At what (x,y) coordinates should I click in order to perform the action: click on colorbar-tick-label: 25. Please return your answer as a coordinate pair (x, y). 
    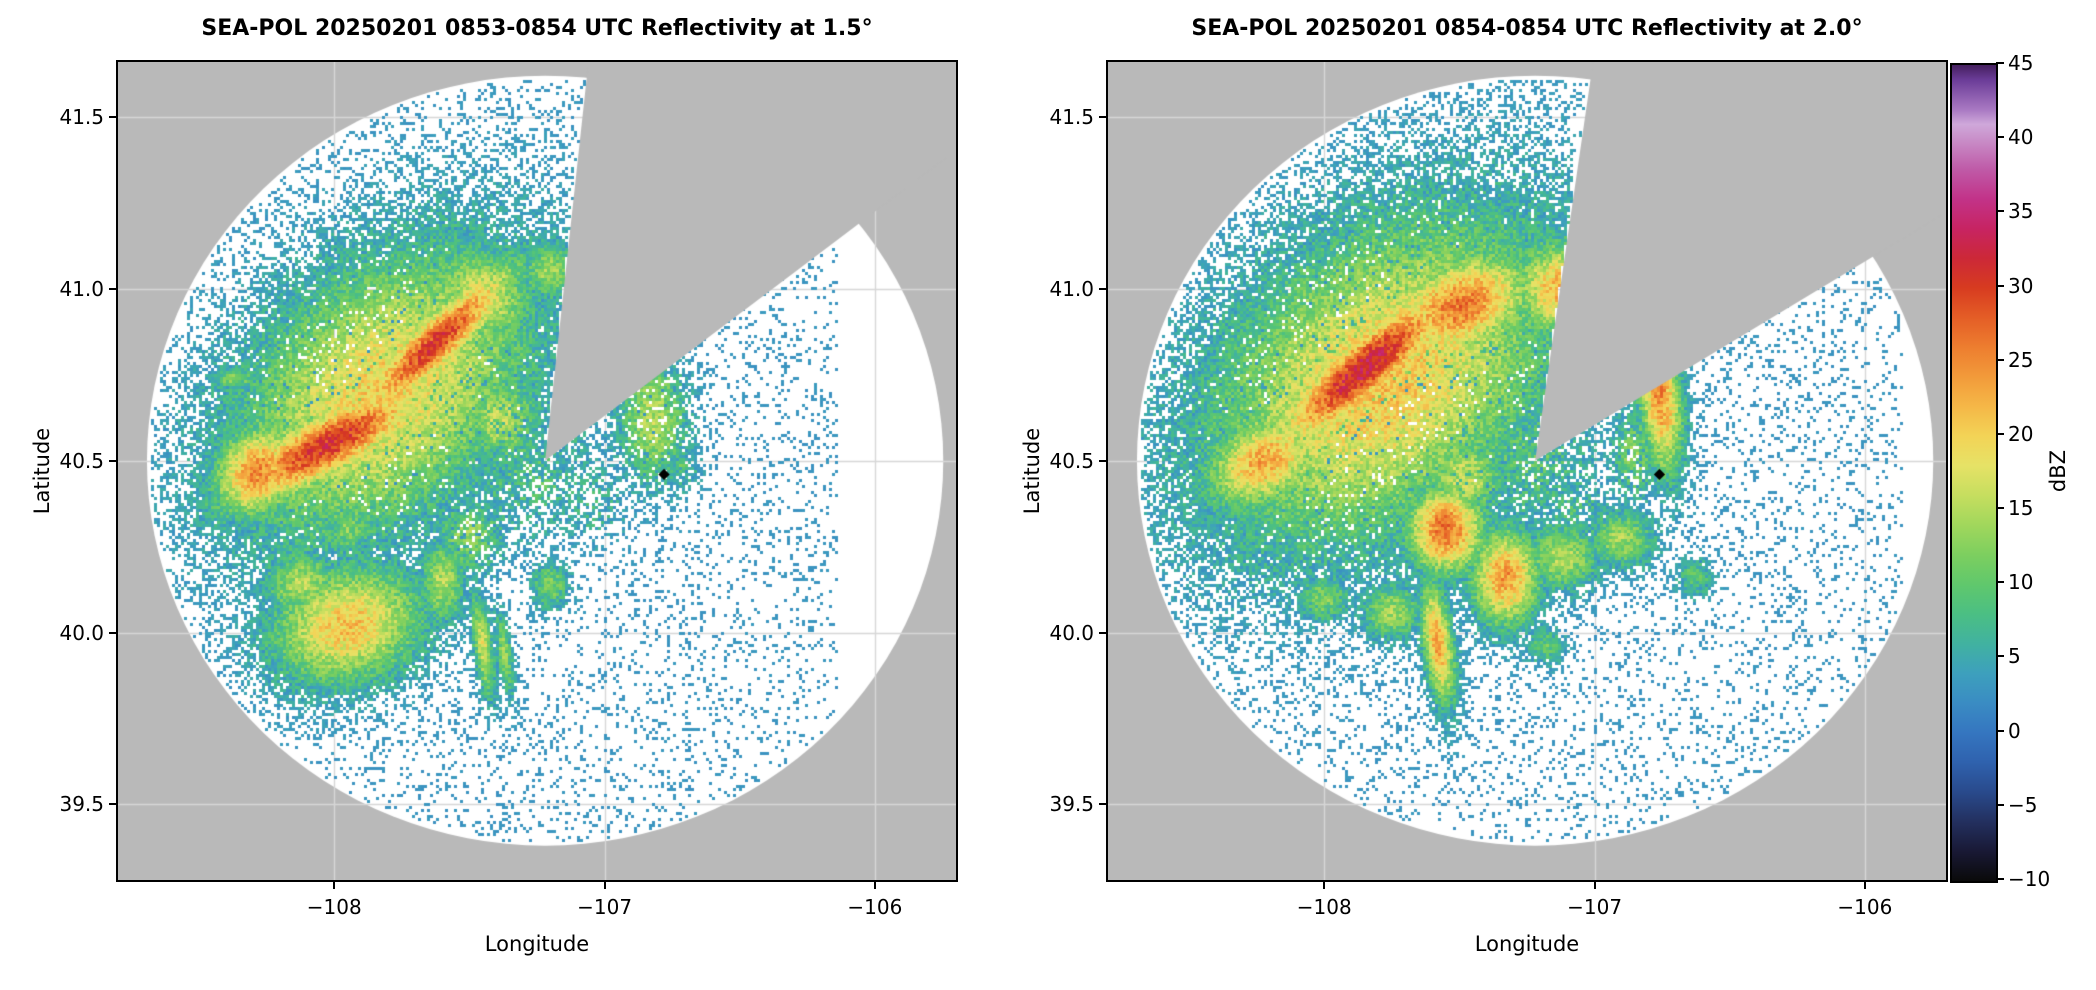
    Looking at the image, I should click on (2021, 359).